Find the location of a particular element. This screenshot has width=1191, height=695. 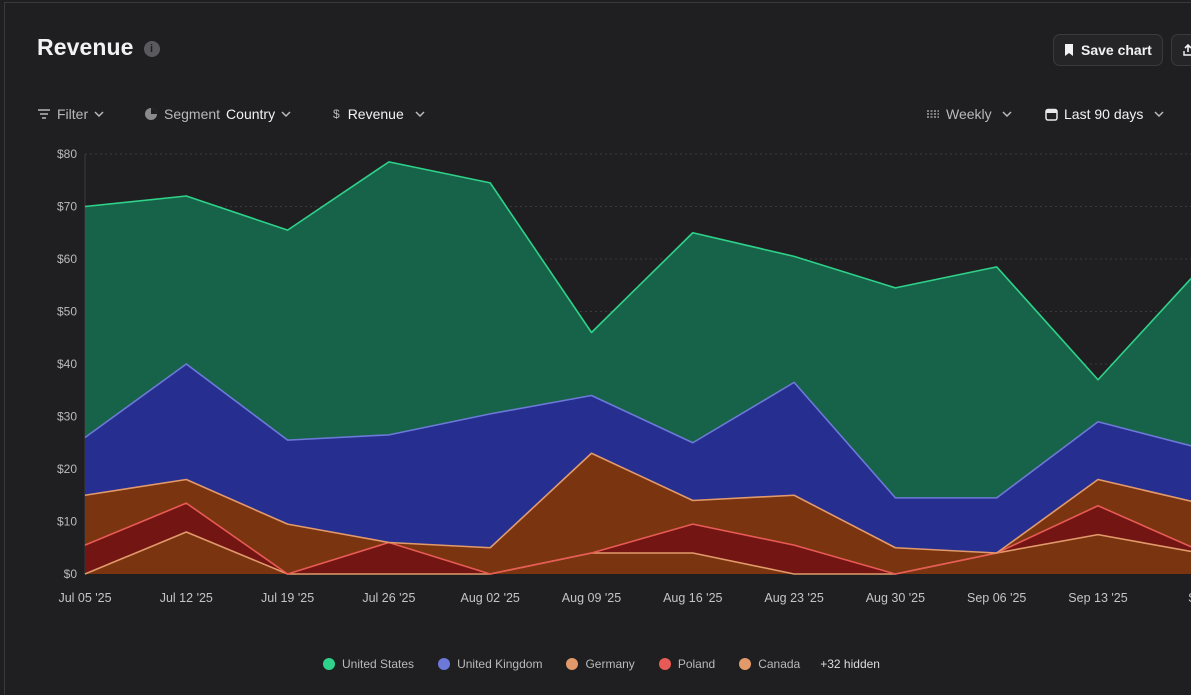

y-tick-label: $50 is located at coordinates (67, 312).